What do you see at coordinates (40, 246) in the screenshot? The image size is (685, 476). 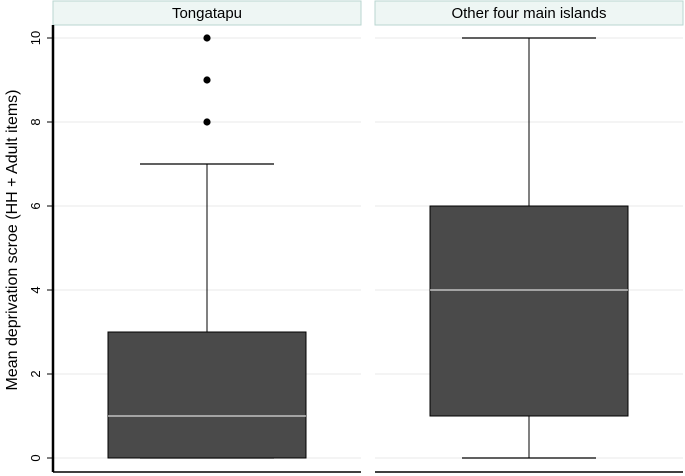 I see `y-ticks: 0 2 4 6 8 10` at bounding box center [40, 246].